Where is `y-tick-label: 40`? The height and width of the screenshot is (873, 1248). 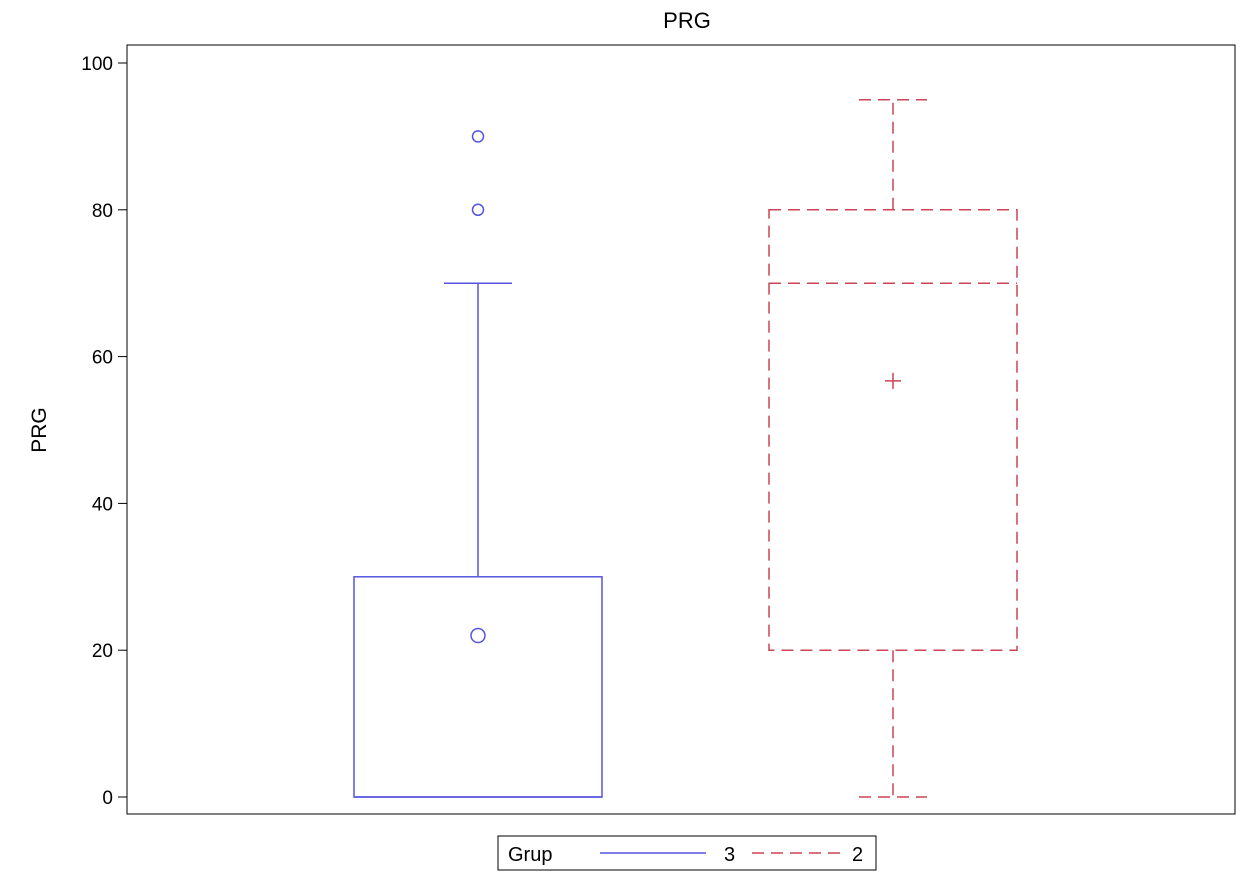 y-tick-label: 40 is located at coordinates (102, 504).